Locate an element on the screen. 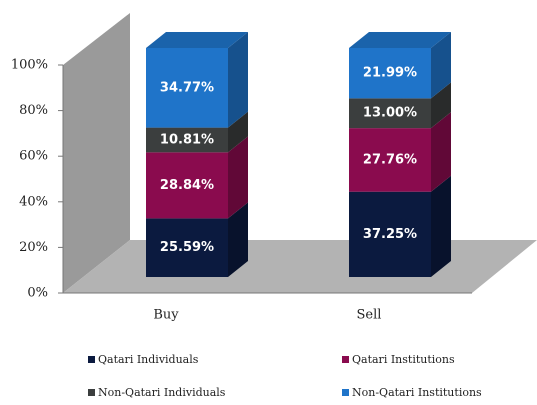 The width and height of the screenshot is (537, 405). value-label: 28.84% is located at coordinates (187, 185).